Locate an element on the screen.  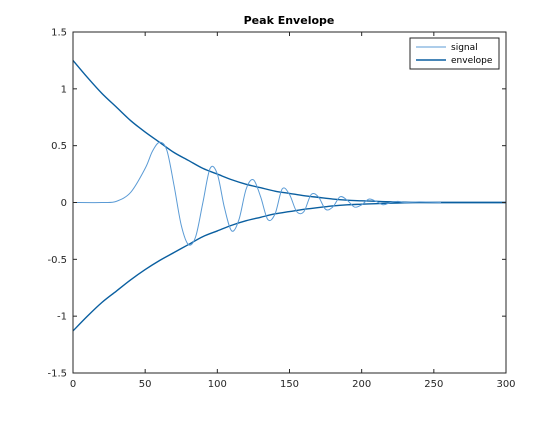
legend-label-signal: signal is located at coordinates (464, 48).